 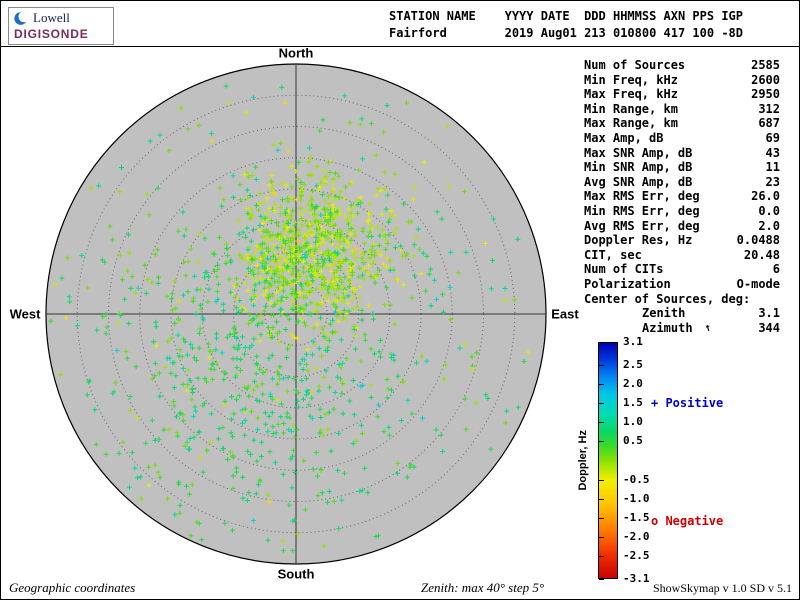 What do you see at coordinates (633, 341) in the screenshot?
I see `colorbar-tick-label: 3.1` at bounding box center [633, 341].